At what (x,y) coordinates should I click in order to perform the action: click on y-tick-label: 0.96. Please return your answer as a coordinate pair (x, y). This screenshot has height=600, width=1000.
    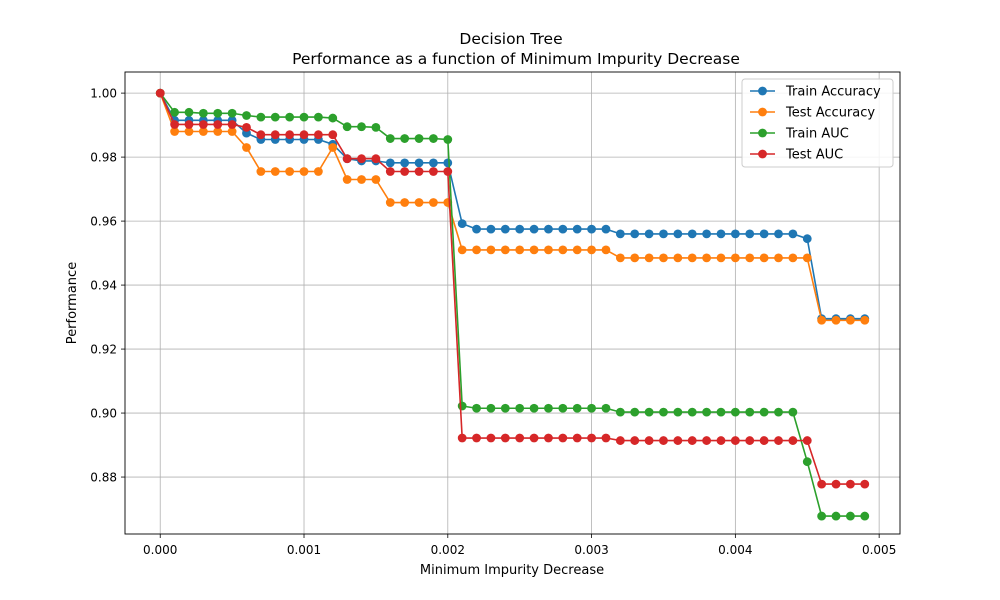
    Looking at the image, I should click on (103, 222).